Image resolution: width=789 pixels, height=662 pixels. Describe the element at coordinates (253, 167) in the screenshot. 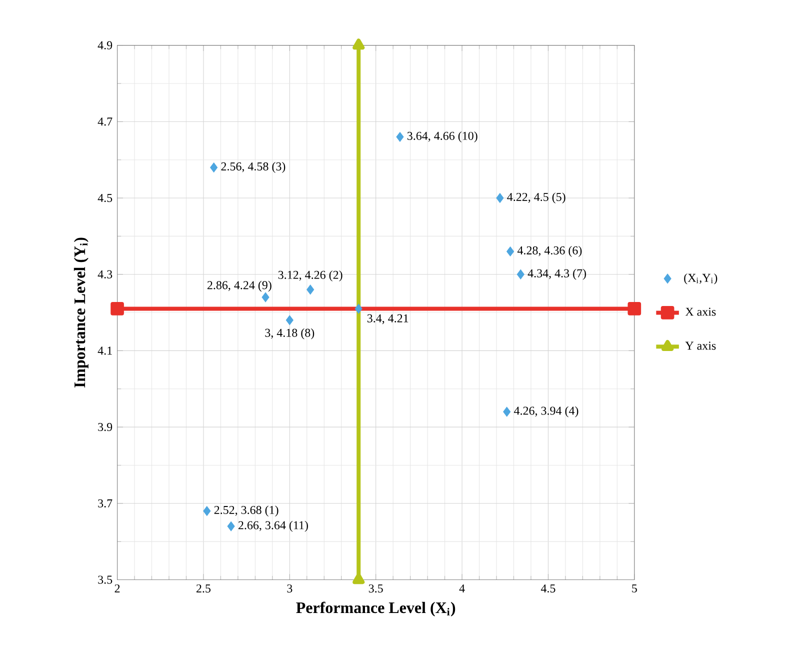

I see `data-label: 2.56, 4.58 (3)` at that location.